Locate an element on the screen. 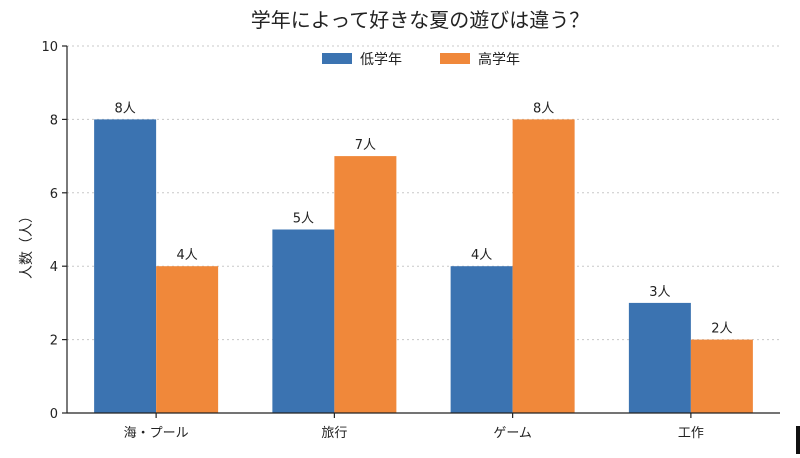 The height and width of the screenshot is (458, 800). y-tick-label: 2 is located at coordinates (54, 341).